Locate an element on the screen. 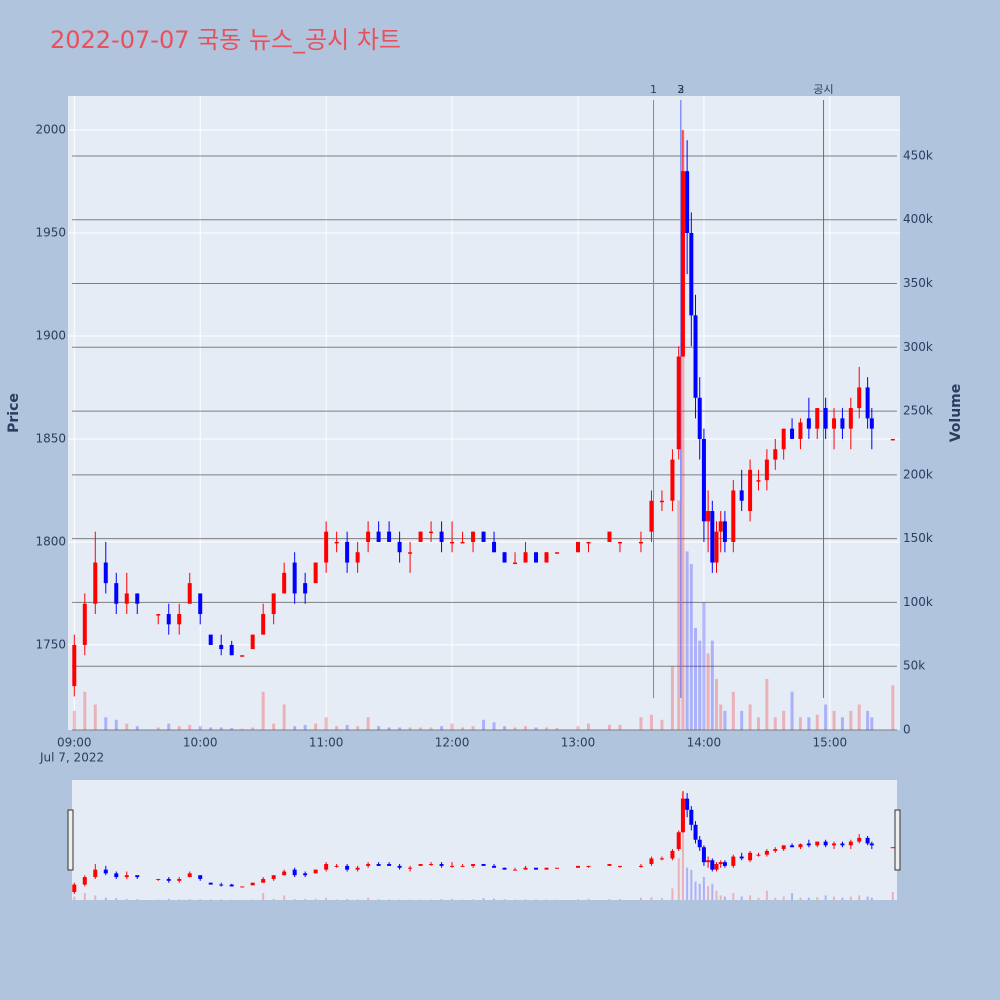 The height and width of the screenshot is (1000, 1000). y-tick-label: 1900 is located at coordinates (50, 335).